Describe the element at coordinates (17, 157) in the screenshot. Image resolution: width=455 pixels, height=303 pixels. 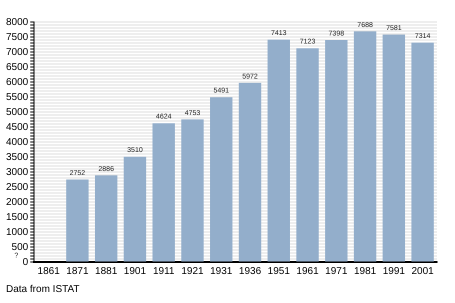
I see `y-tick-label: 3500` at that location.